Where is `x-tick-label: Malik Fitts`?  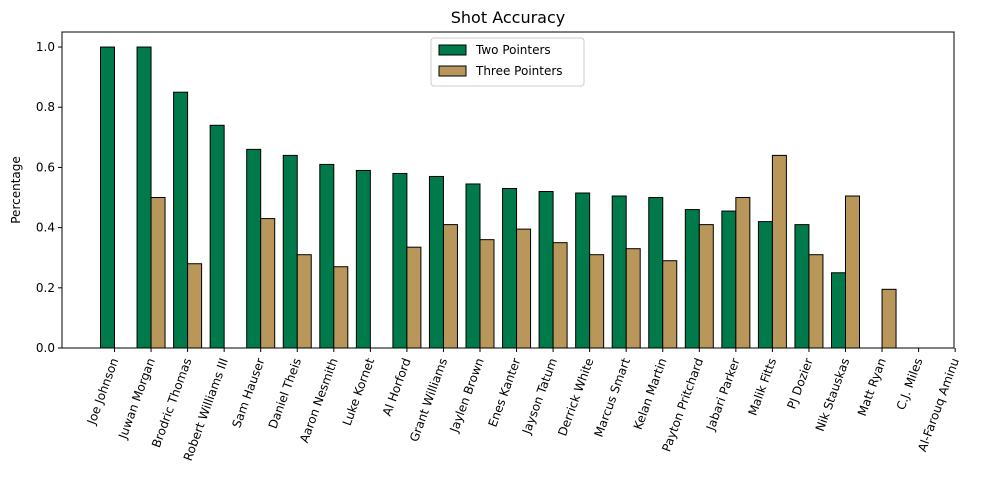 x-tick-label: Malik Fitts is located at coordinates (762, 386).